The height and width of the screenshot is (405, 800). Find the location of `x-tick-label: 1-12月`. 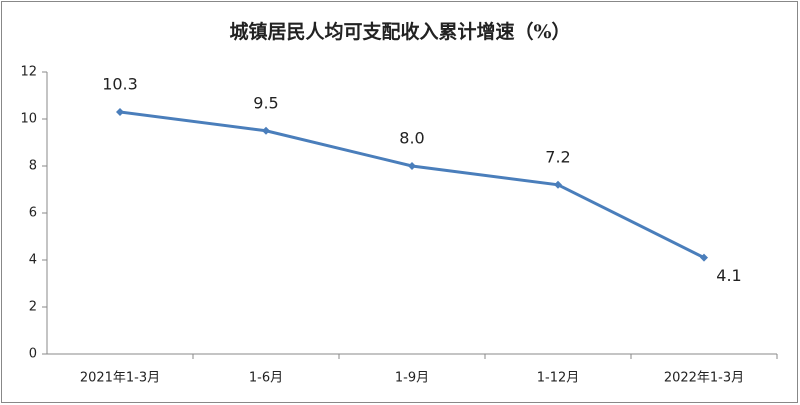

x-tick-label: 1-12月 is located at coordinates (558, 378).